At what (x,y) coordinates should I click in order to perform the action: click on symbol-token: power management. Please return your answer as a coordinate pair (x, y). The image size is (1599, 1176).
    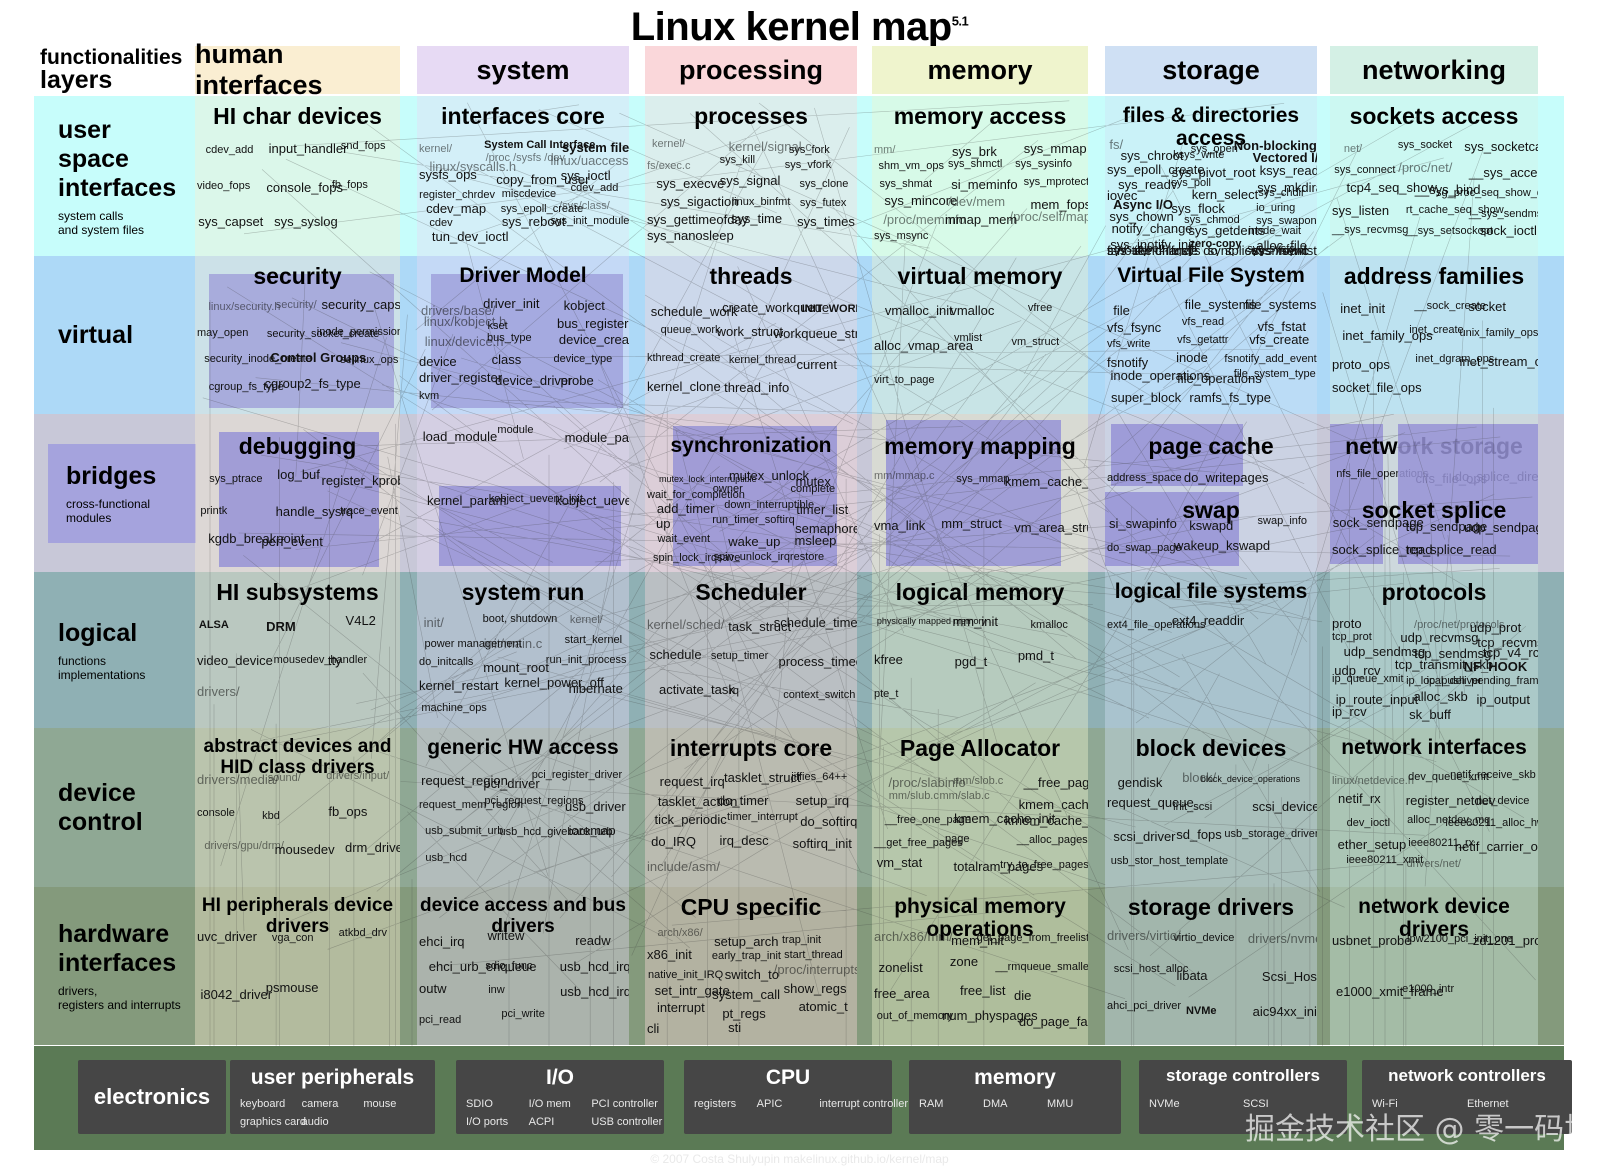
    Looking at the image, I should click on (473, 644).